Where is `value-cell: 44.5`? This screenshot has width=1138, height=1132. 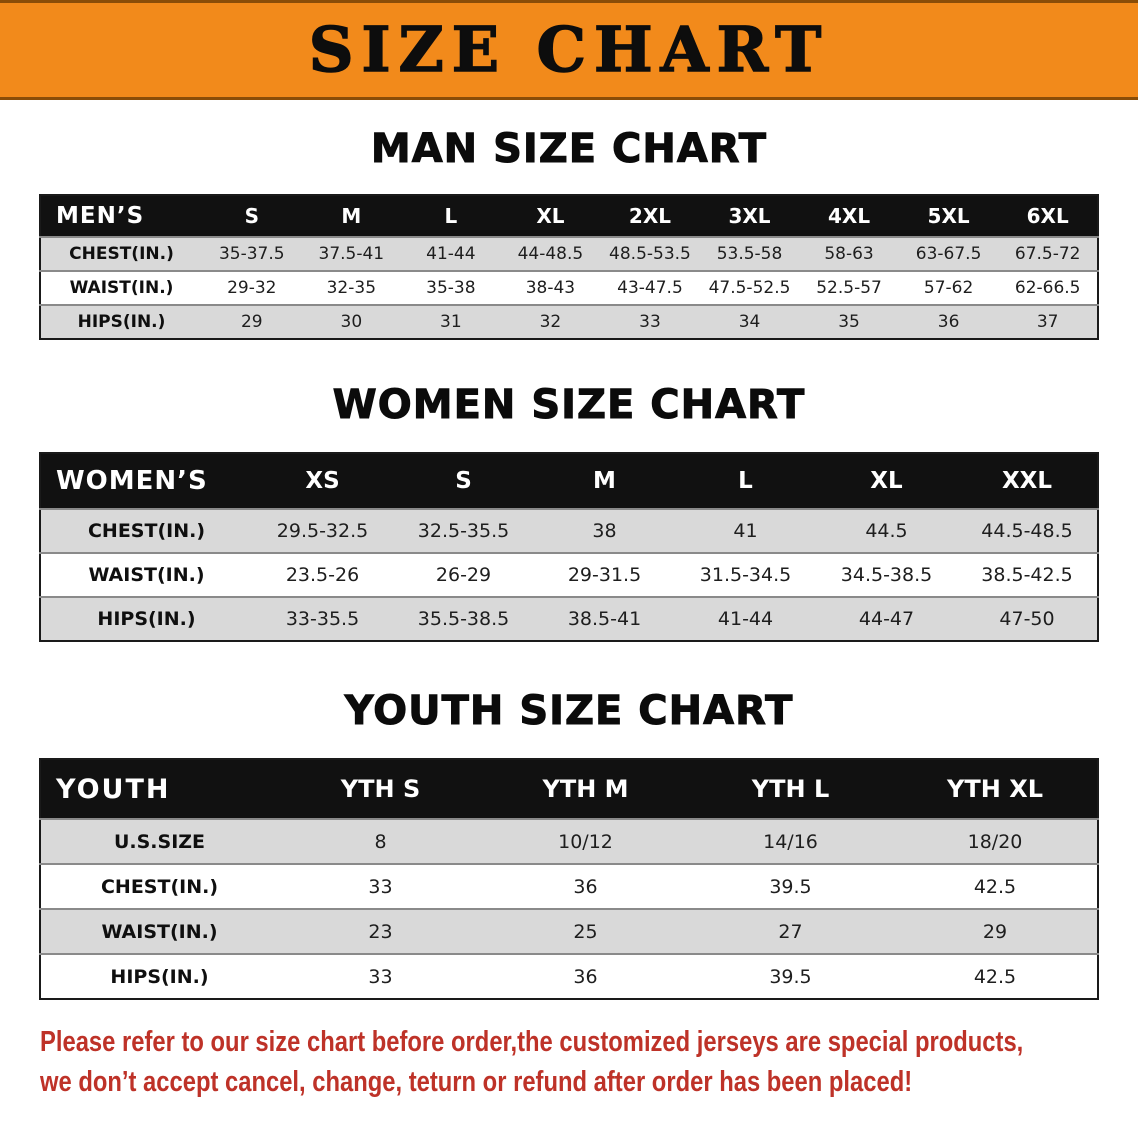
value-cell: 44.5 is located at coordinates (886, 531).